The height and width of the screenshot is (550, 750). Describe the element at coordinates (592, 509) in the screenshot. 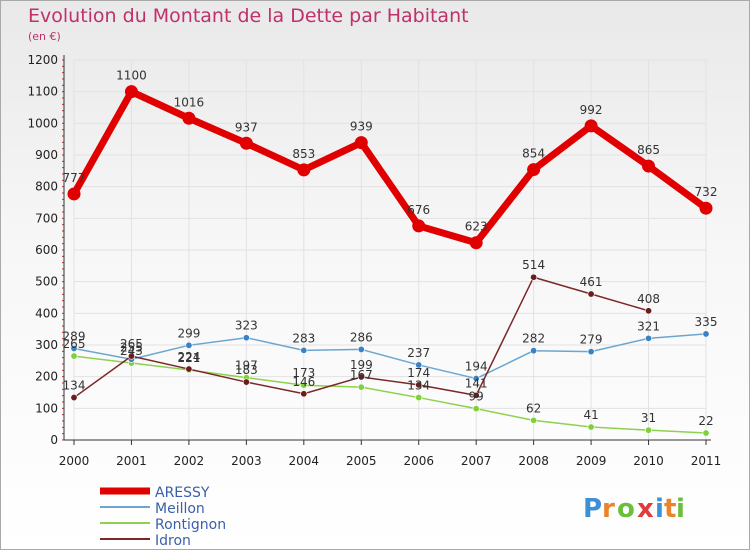

I see `svg-text: P` at that location.